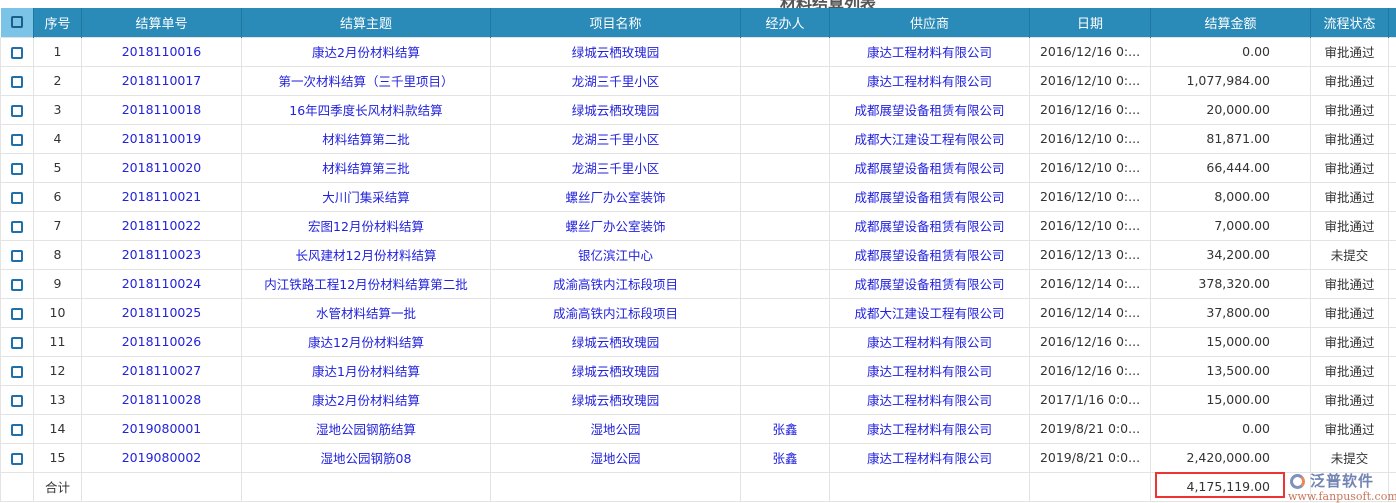  I want to click on column-header-date: 日期, so click(1090, 22).